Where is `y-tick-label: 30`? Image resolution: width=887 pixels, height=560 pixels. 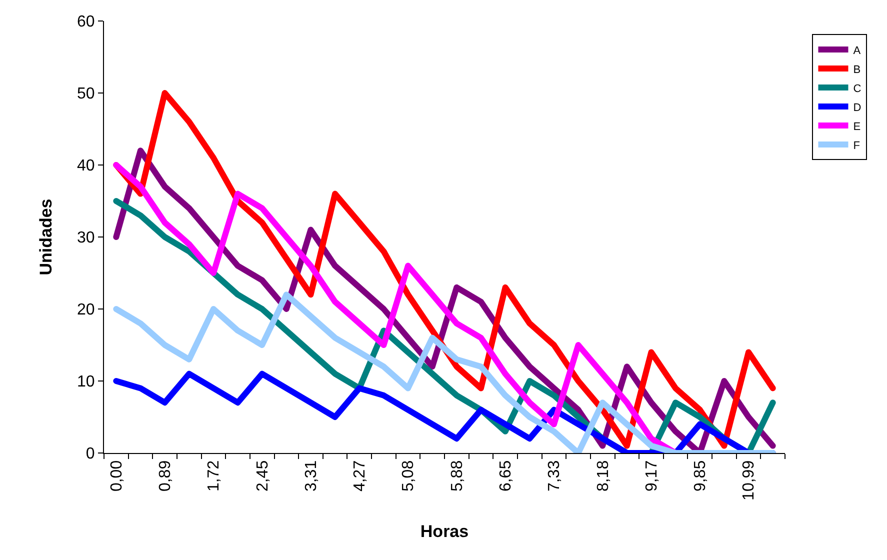
y-tick-label: 30 is located at coordinates (86, 238).